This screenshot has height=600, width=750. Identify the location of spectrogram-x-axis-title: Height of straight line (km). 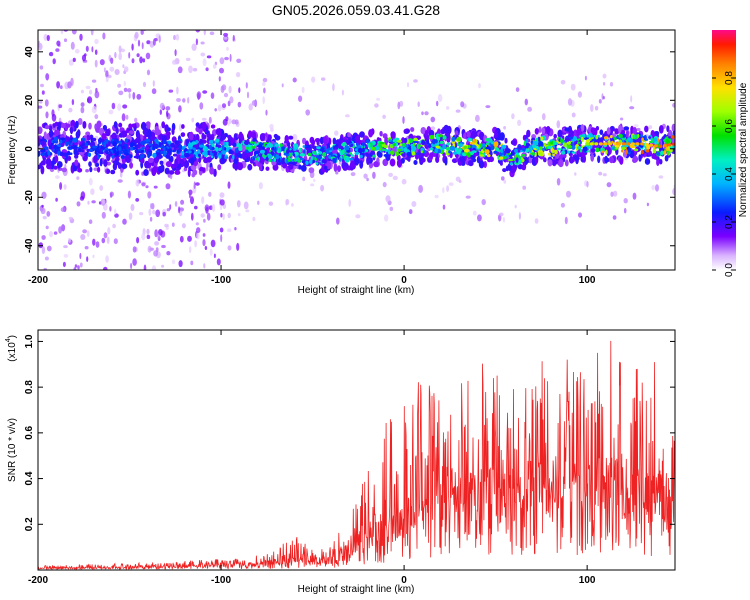
(356, 290).